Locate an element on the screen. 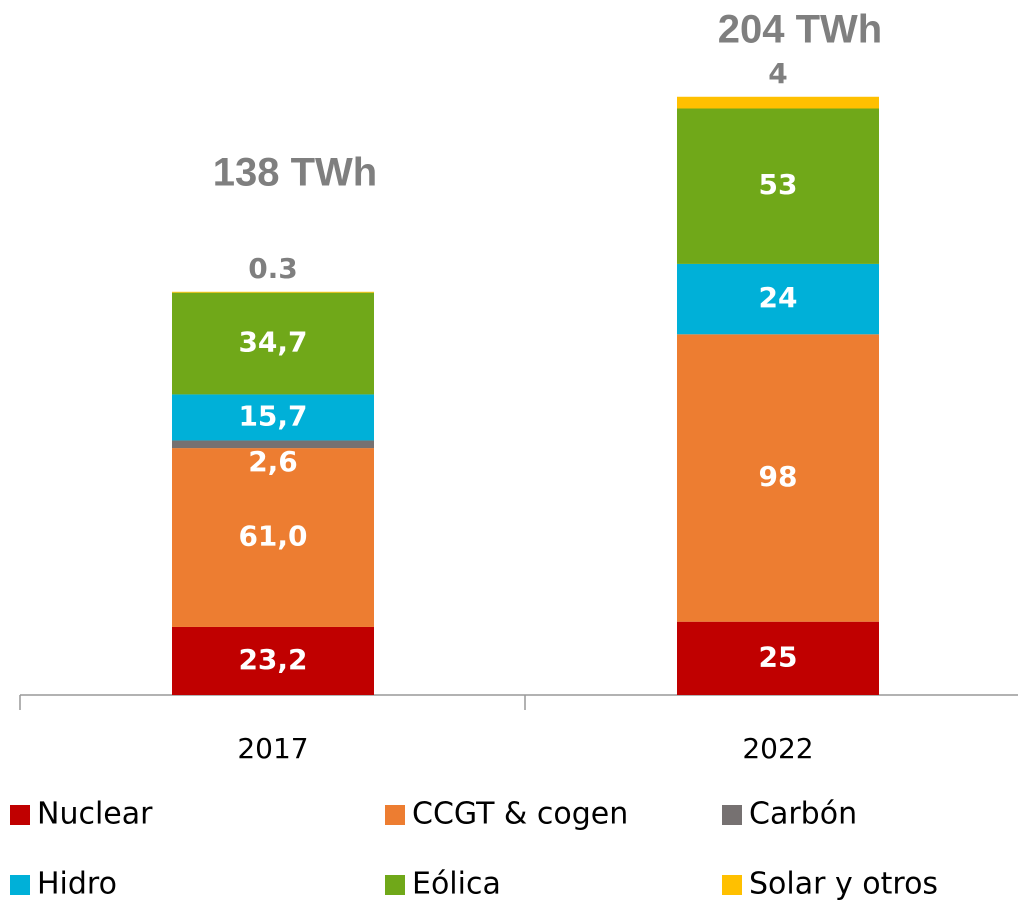 The height and width of the screenshot is (902, 1018). value-label: 34,7 is located at coordinates (272, 342).